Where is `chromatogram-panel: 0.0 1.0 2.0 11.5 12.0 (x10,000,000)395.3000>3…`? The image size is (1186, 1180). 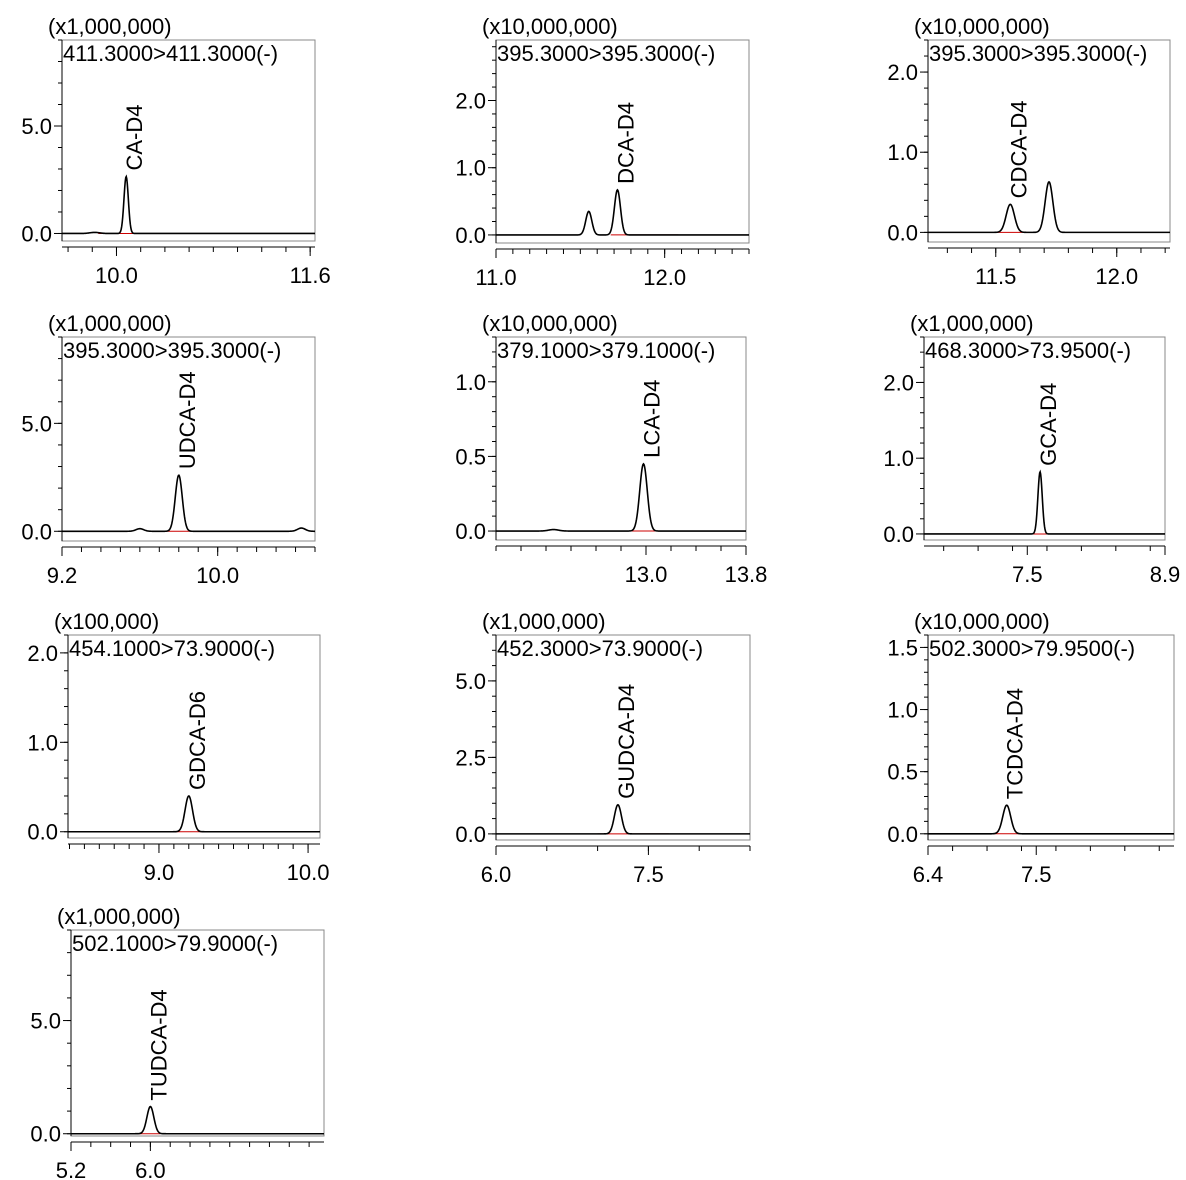
chromatogram-panel: 0.0 1.0 2.0 11.5 12.0 (x10,000,000)395.3000>3… is located at coordinates (1029, 151).